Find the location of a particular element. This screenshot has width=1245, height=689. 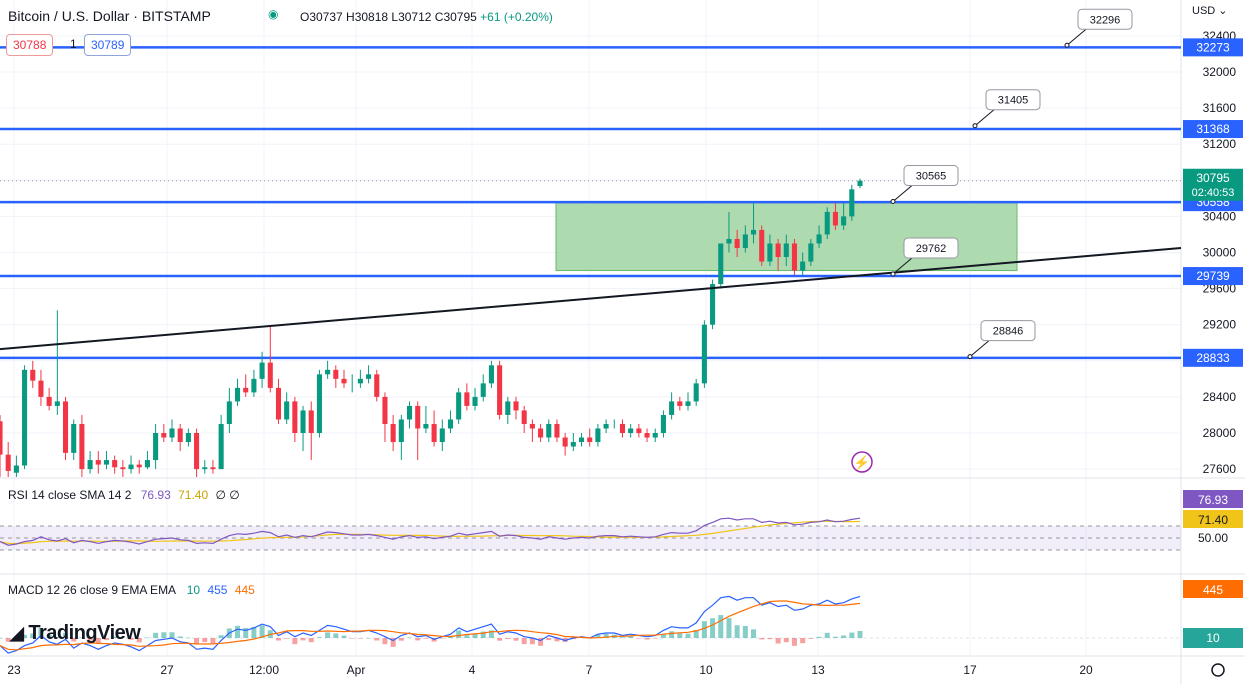

macd-legend: MACD 12 26 close 9 EMA EMA 10 455 445 is located at coordinates (131, 590).